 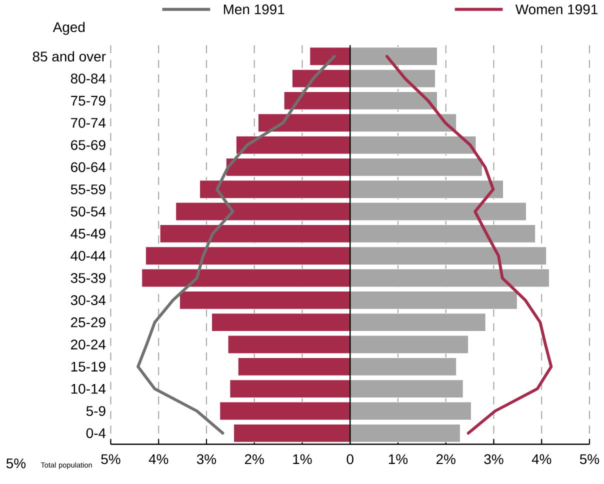 I want to click on y-tick-label: 10-14, so click(x=88, y=389).